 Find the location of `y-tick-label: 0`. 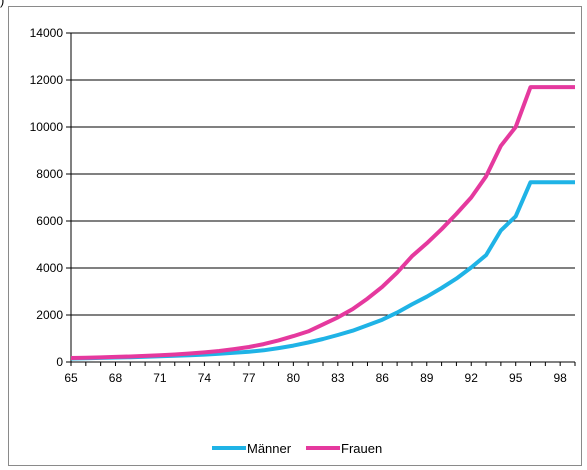

y-tick-label: 0 is located at coordinates (59, 362).